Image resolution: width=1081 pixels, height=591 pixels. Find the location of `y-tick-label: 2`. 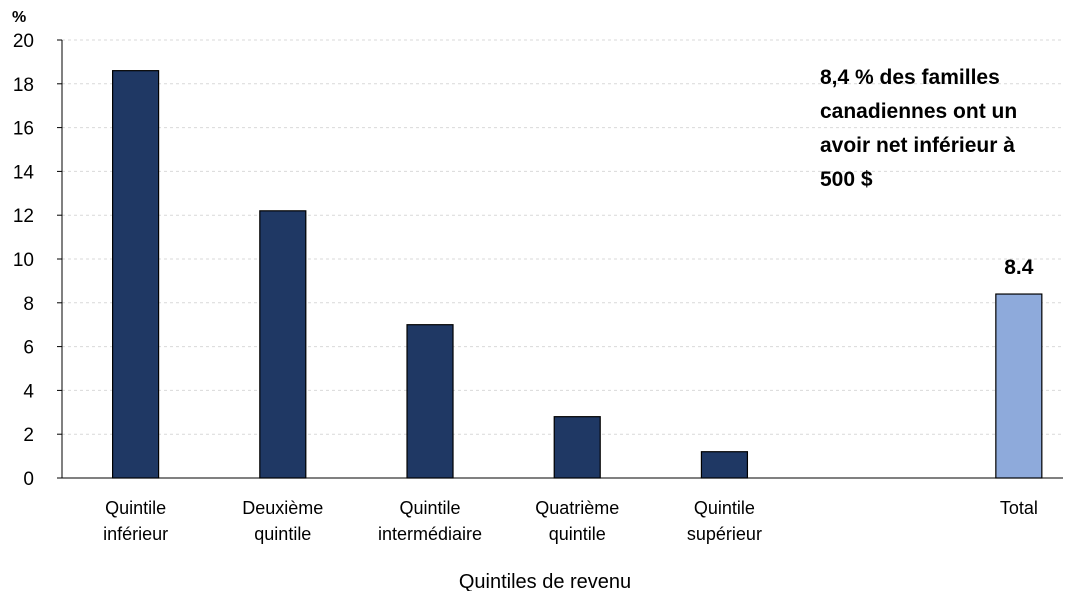

y-tick-label: 2 is located at coordinates (28, 435).